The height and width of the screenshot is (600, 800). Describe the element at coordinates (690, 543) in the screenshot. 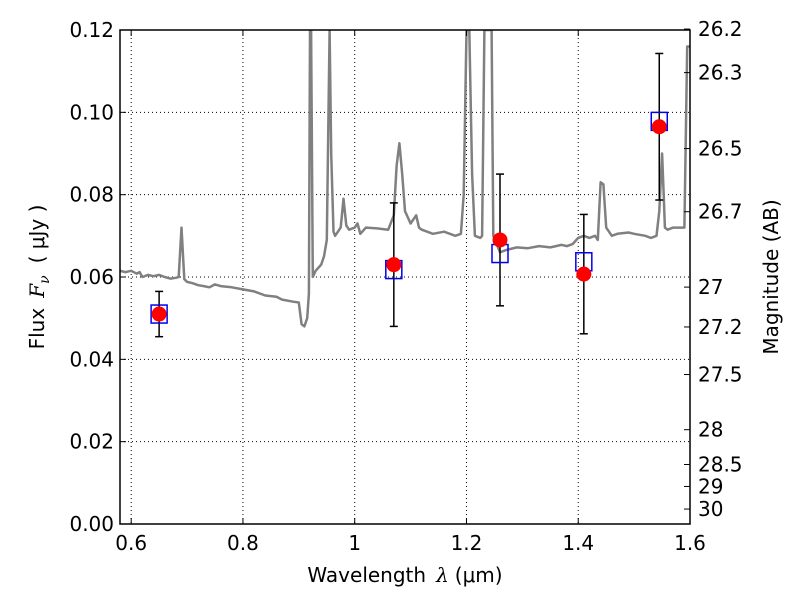

I see `x-tick-label: 1.6` at that location.